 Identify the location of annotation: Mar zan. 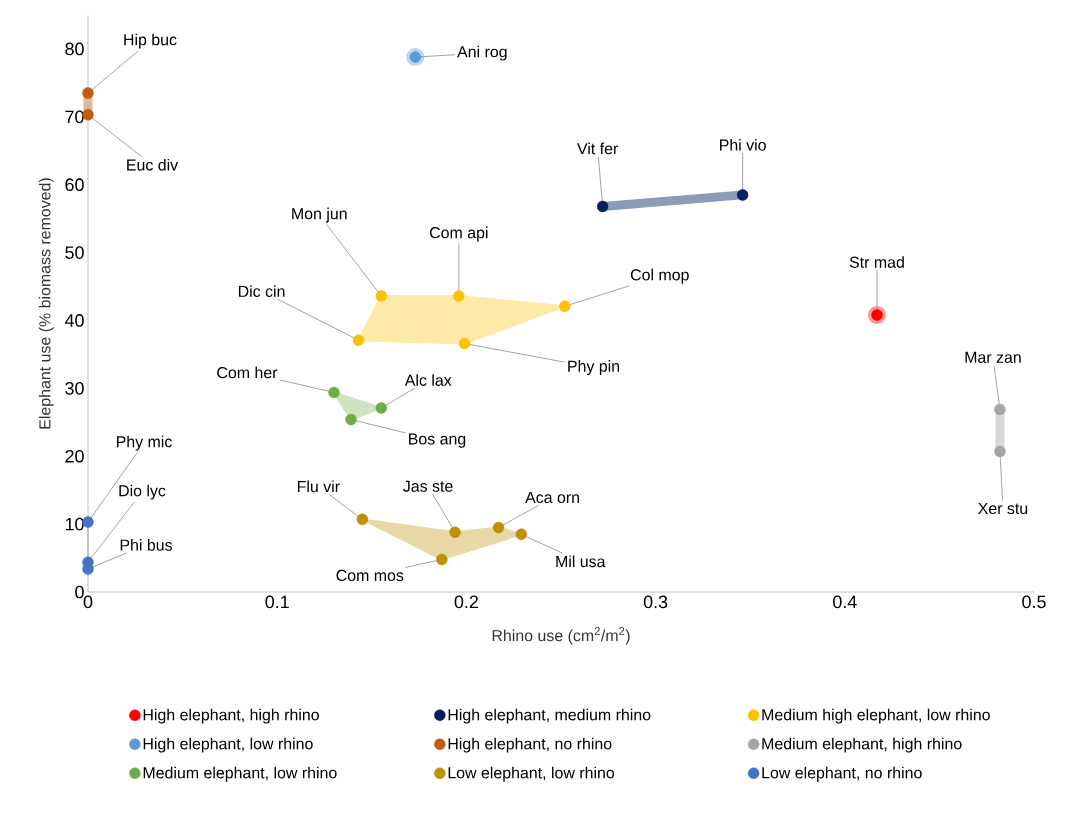
(993, 357).